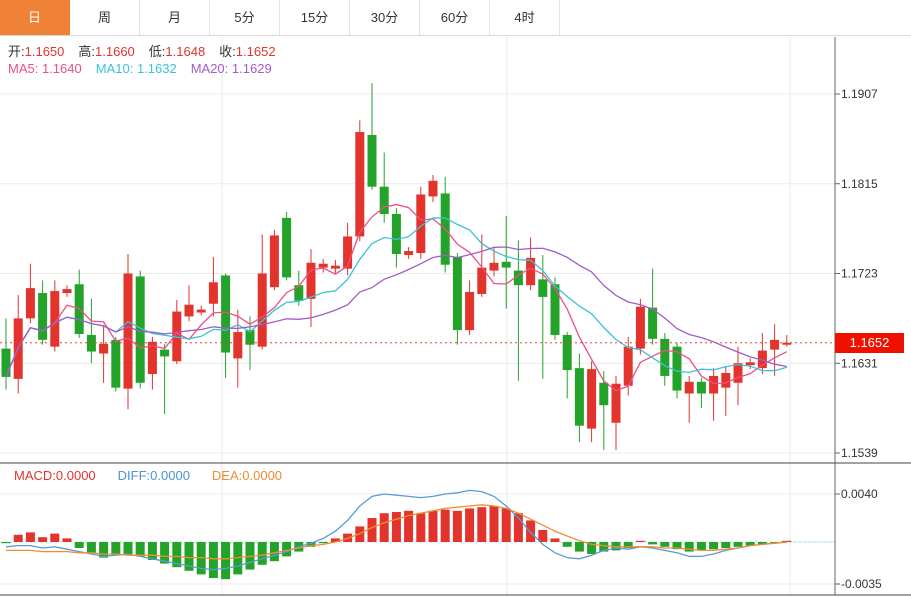 The image size is (911, 598). Describe the element at coordinates (869, 342) in the screenshot. I see `current-price-badge: 1.1652` at that location.